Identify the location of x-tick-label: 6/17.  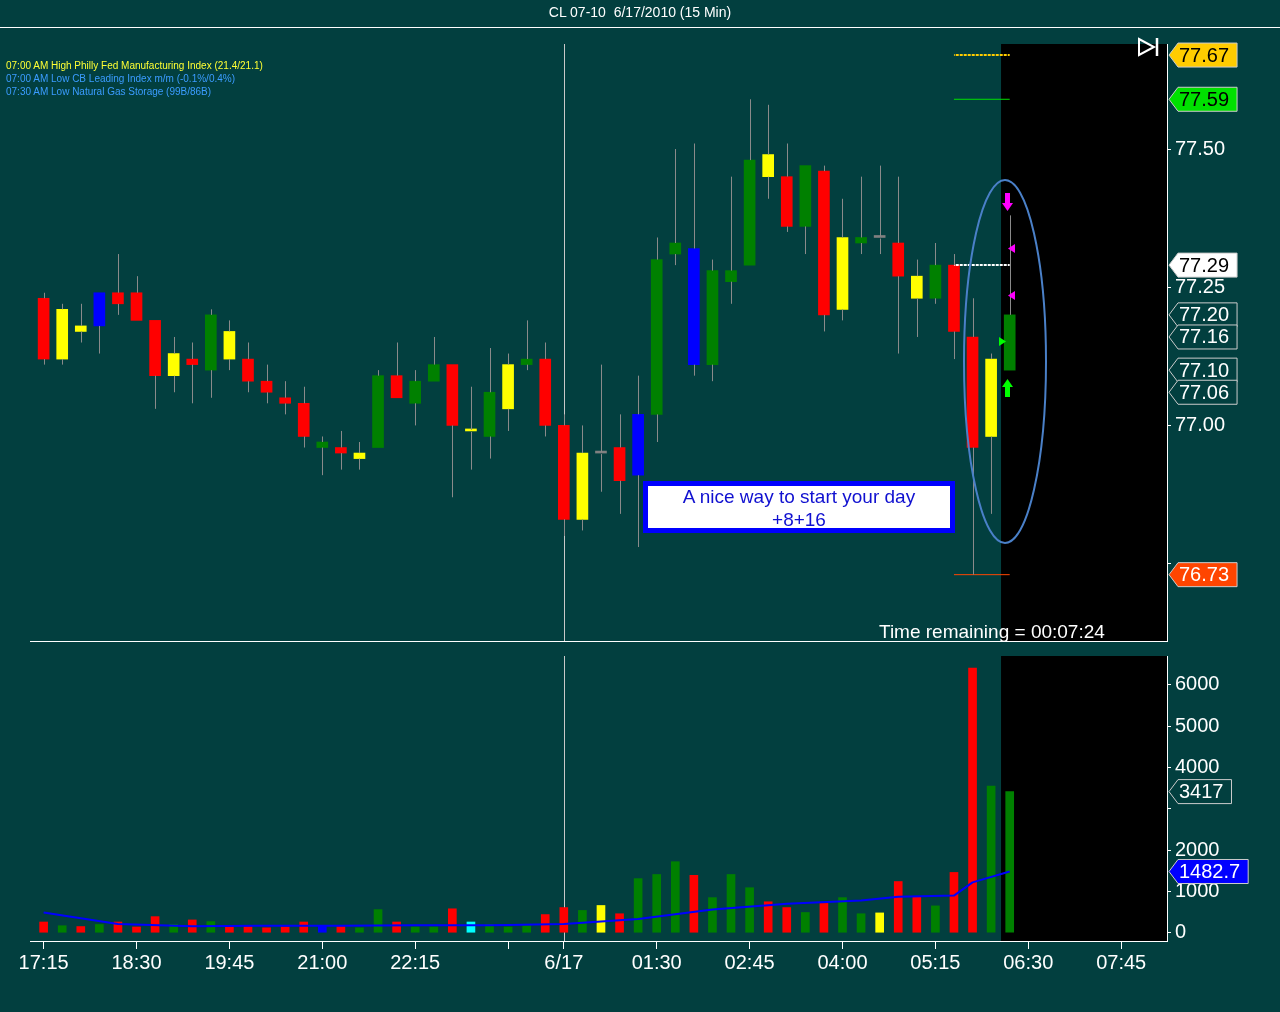
(564, 961).